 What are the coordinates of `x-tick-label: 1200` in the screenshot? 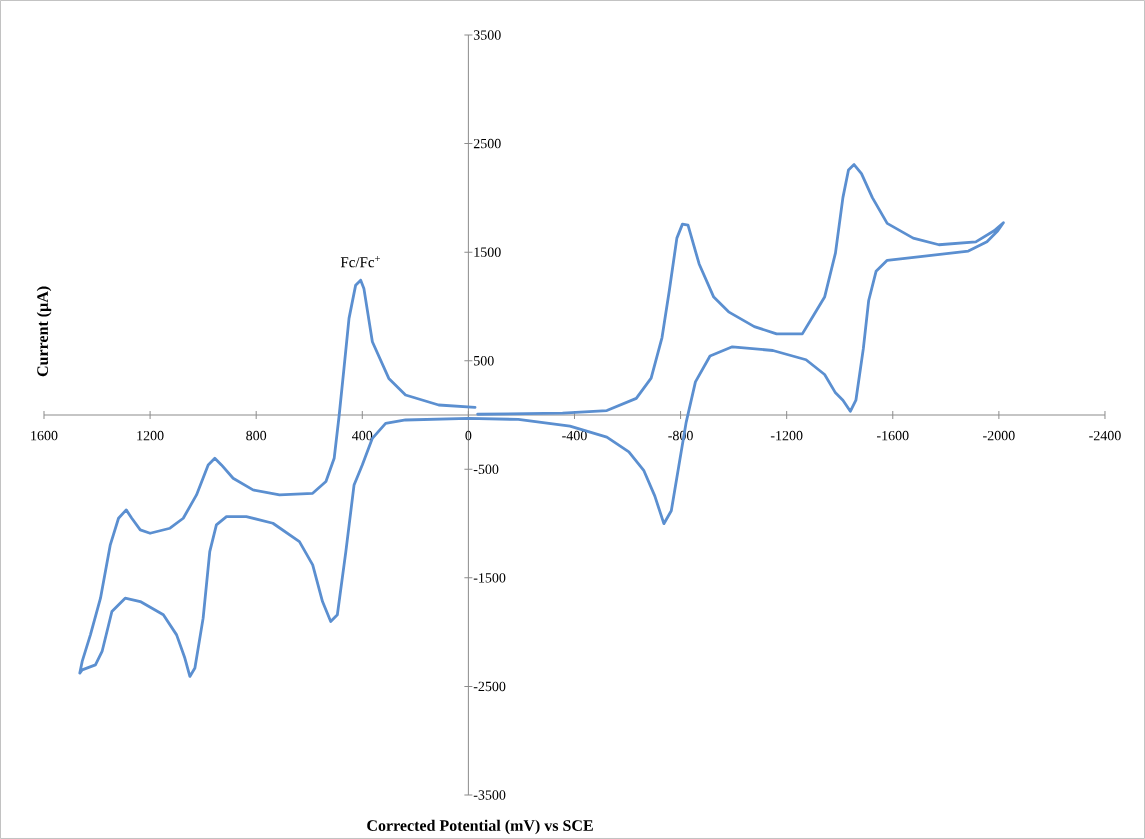 It's located at (150, 435).